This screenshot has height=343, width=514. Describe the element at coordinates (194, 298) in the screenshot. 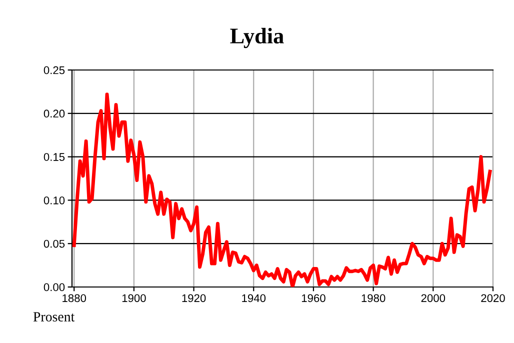

I see `x-tick-label: 1920` at that location.